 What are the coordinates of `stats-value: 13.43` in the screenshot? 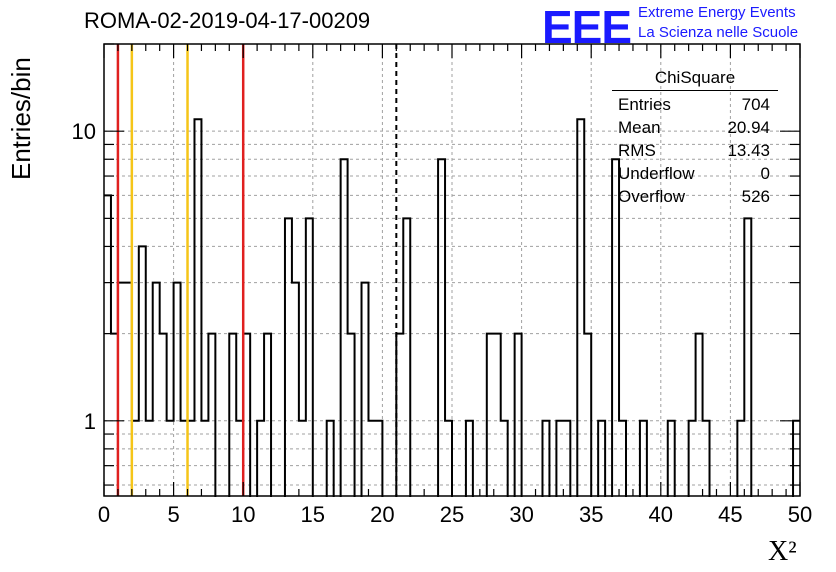 It's located at (748, 150).